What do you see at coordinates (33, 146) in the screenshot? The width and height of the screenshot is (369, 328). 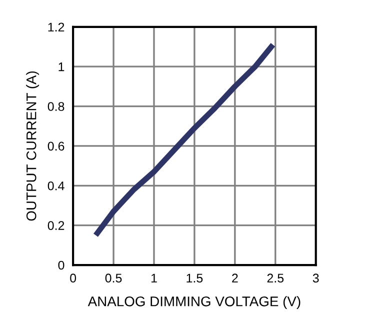 I see `y-axis-title: OUTPUT CURRENT (A)` at bounding box center [33, 146].